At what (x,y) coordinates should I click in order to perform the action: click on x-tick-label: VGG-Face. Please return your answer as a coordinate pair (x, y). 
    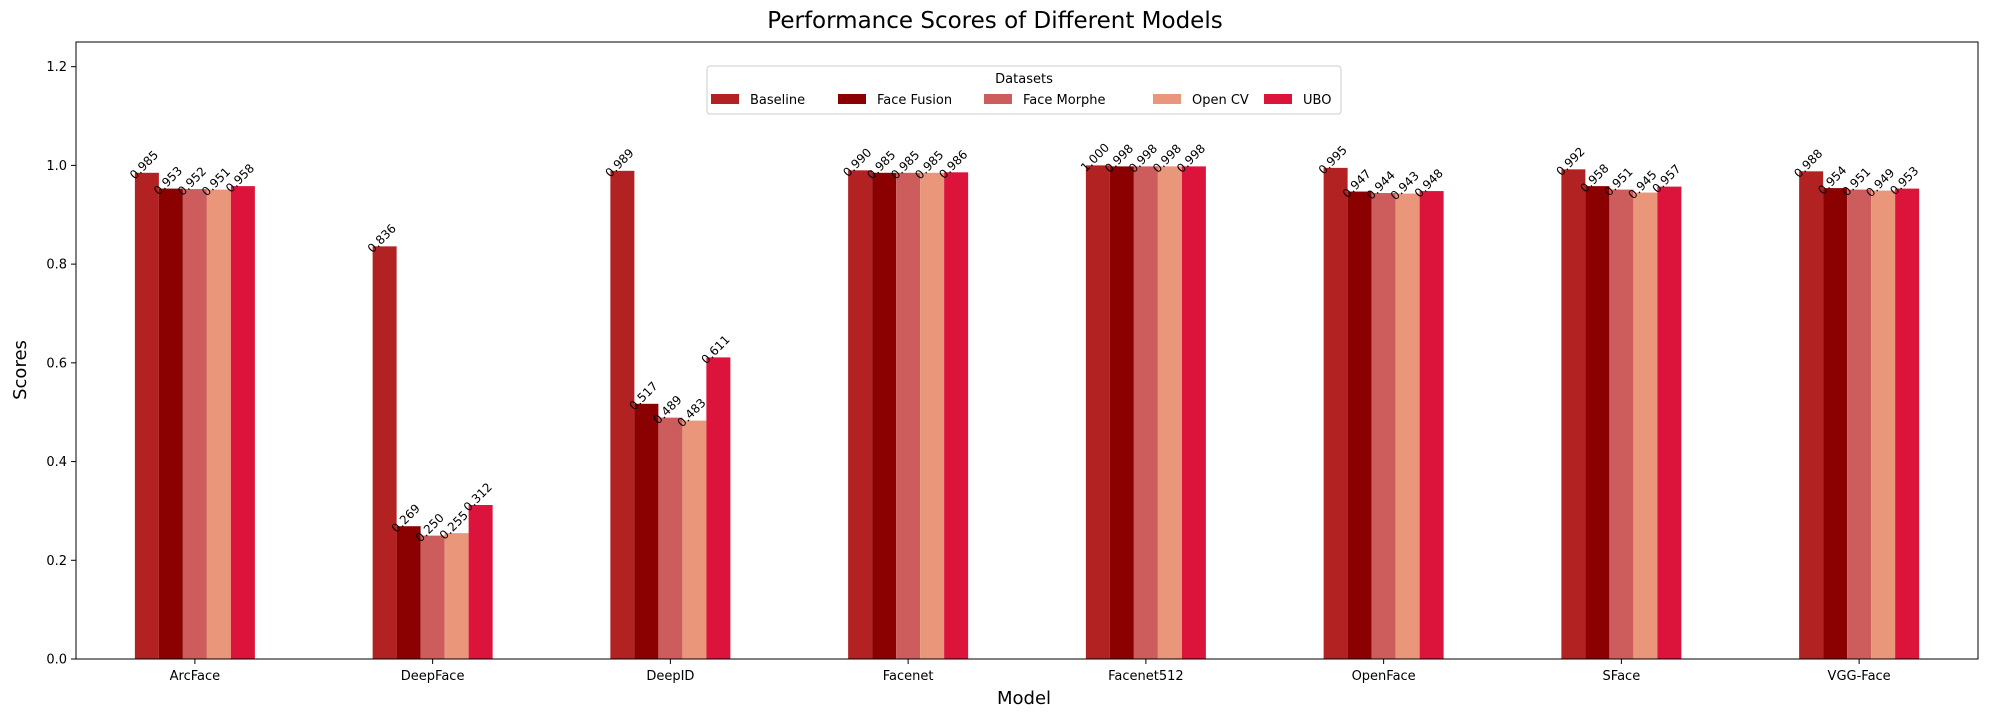
    Looking at the image, I should click on (1859, 676).